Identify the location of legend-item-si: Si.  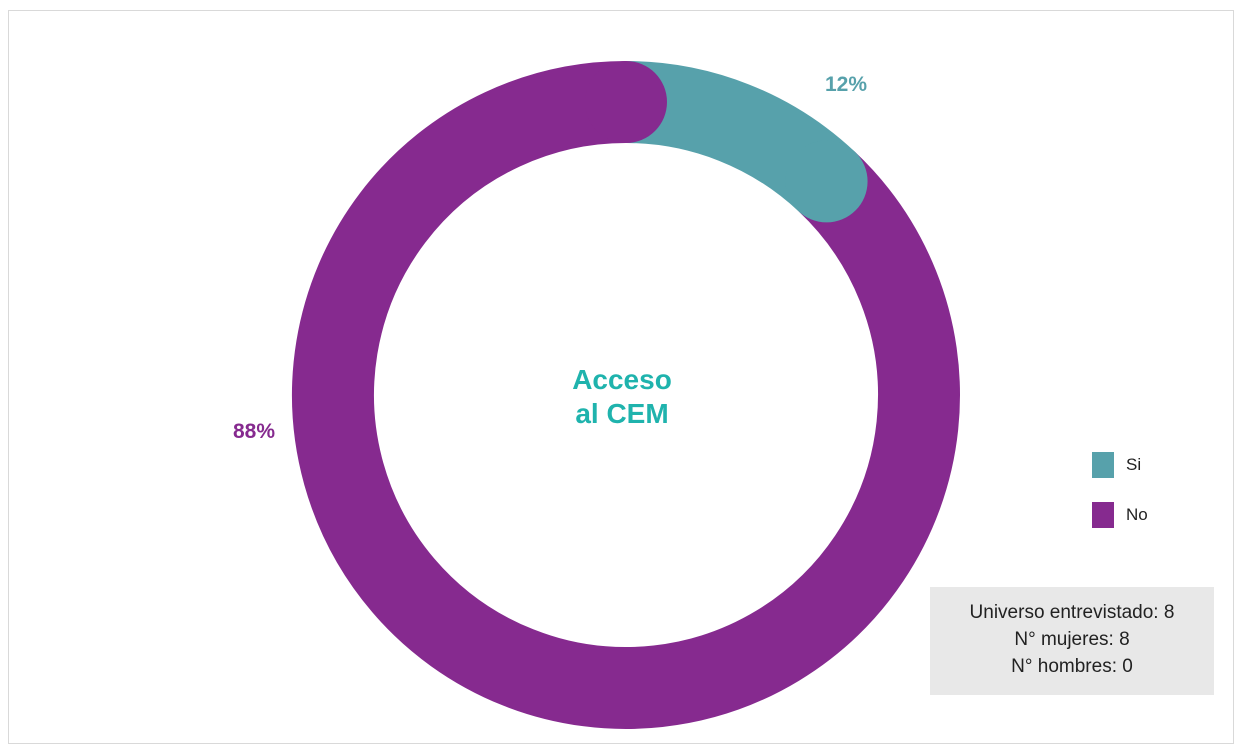
(1120, 465).